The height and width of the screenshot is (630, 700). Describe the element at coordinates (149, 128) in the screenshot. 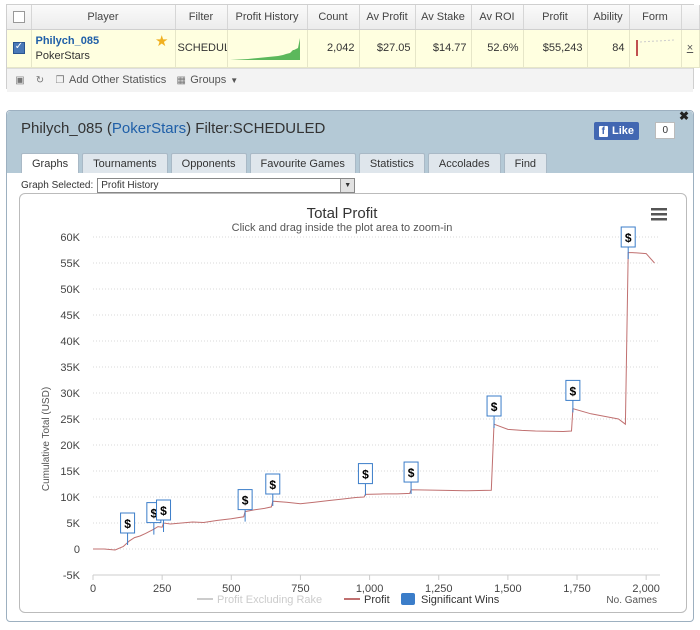

I see `title-site-link: PokerStars` at that location.